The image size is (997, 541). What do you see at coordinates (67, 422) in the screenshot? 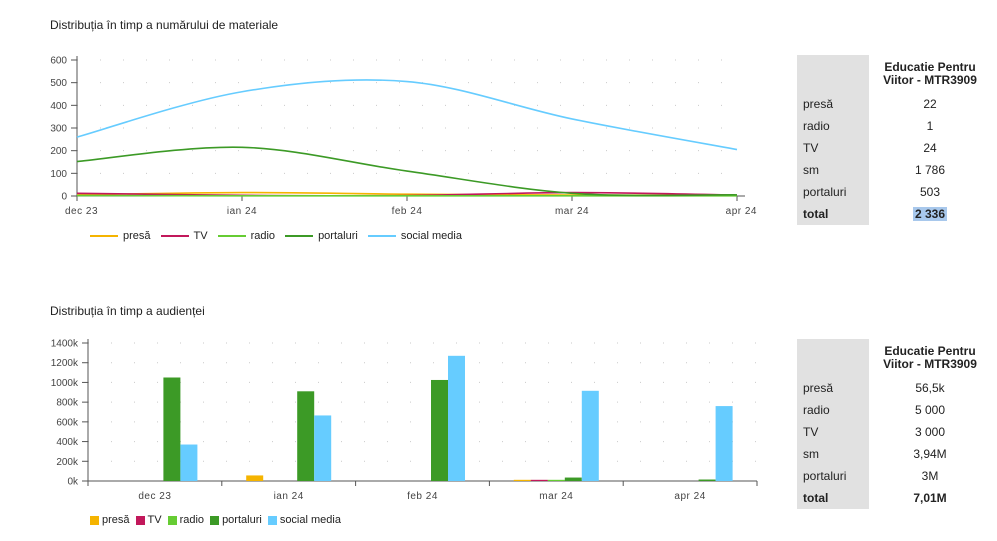
I see `y-tick-label: 600k` at bounding box center [67, 422].